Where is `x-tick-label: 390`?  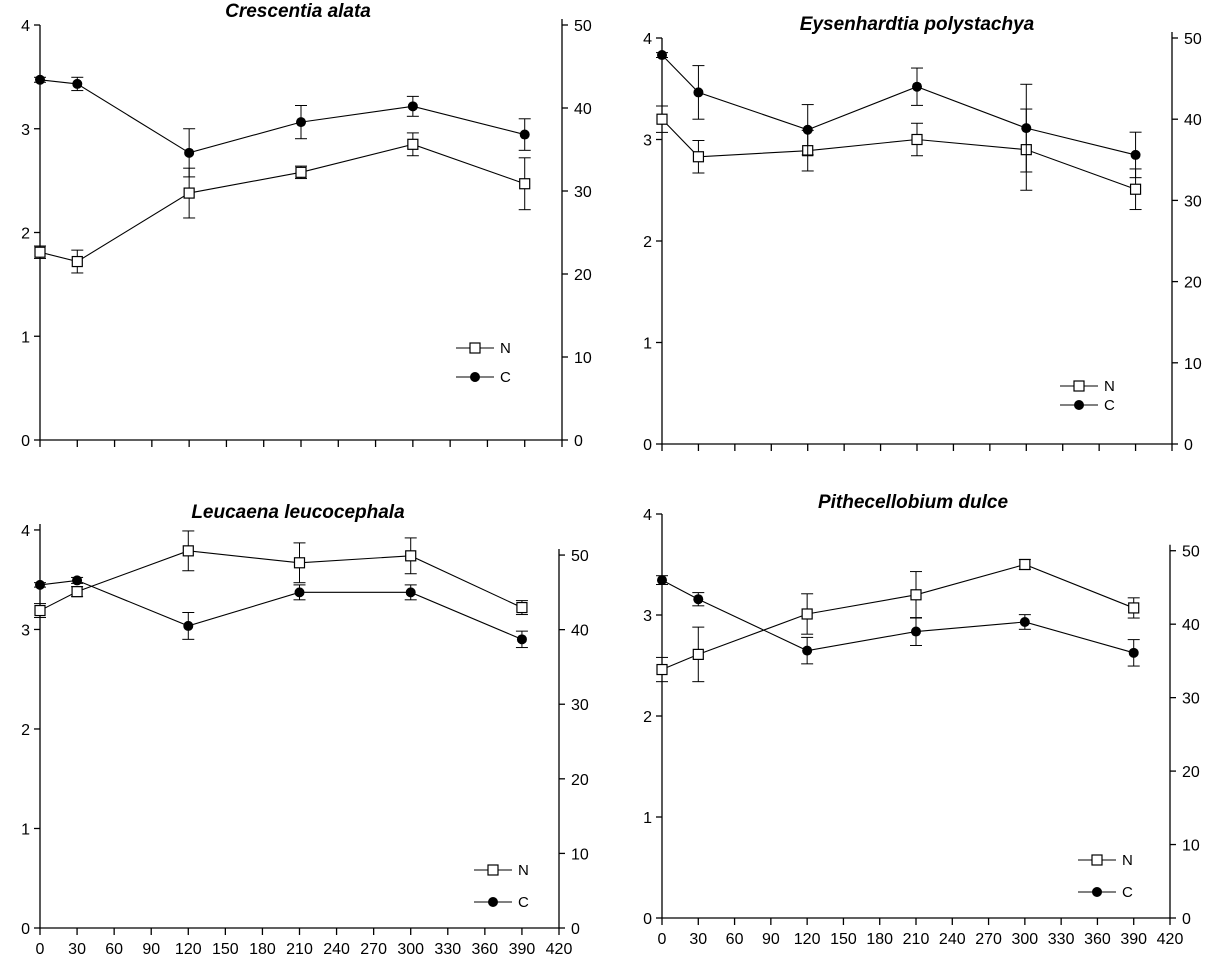 x-tick-label: 390 is located at coordinates (1133, 939).